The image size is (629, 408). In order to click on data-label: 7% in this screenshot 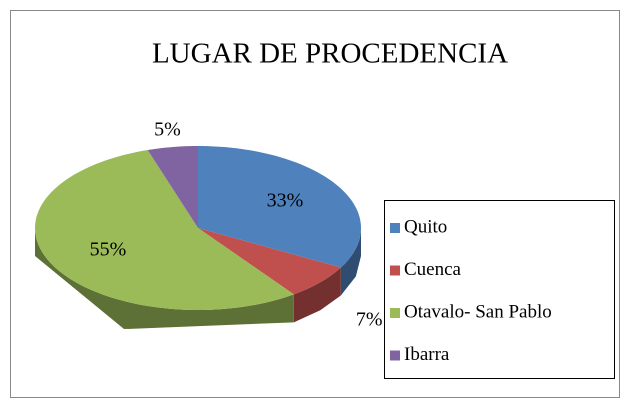, I will do `click(369, 319)`.